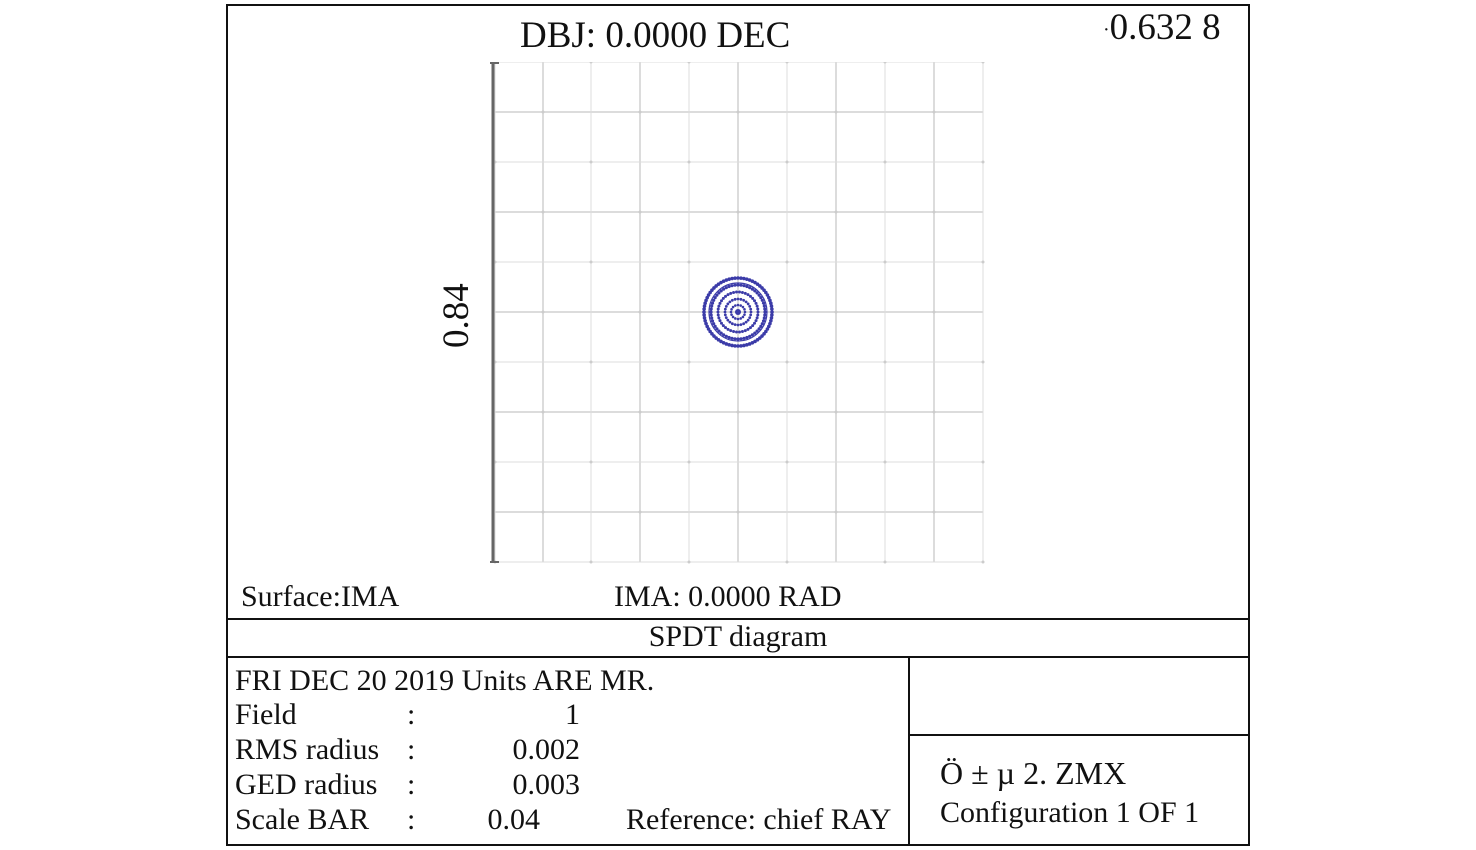 Image resolution: width=1476 pixels, height=850 pixels. Describe the element at coordinates (266, 714) in the screenshot. I see `field-key: Field` at that location.